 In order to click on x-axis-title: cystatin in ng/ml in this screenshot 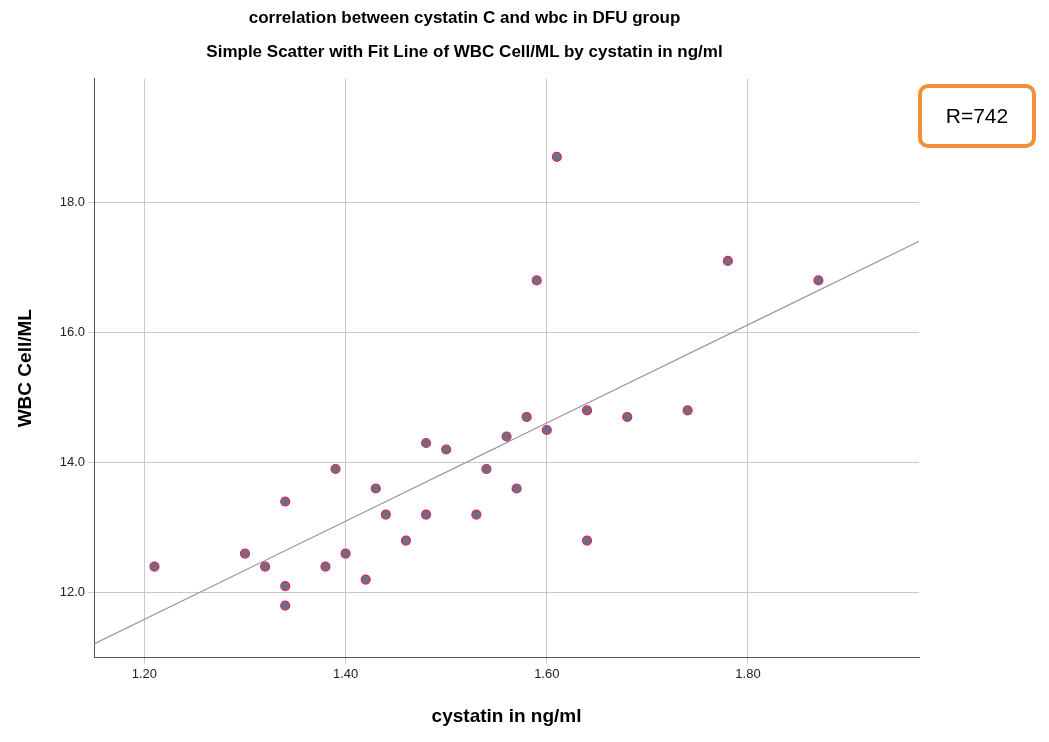, I will do `click(506, 715)`.